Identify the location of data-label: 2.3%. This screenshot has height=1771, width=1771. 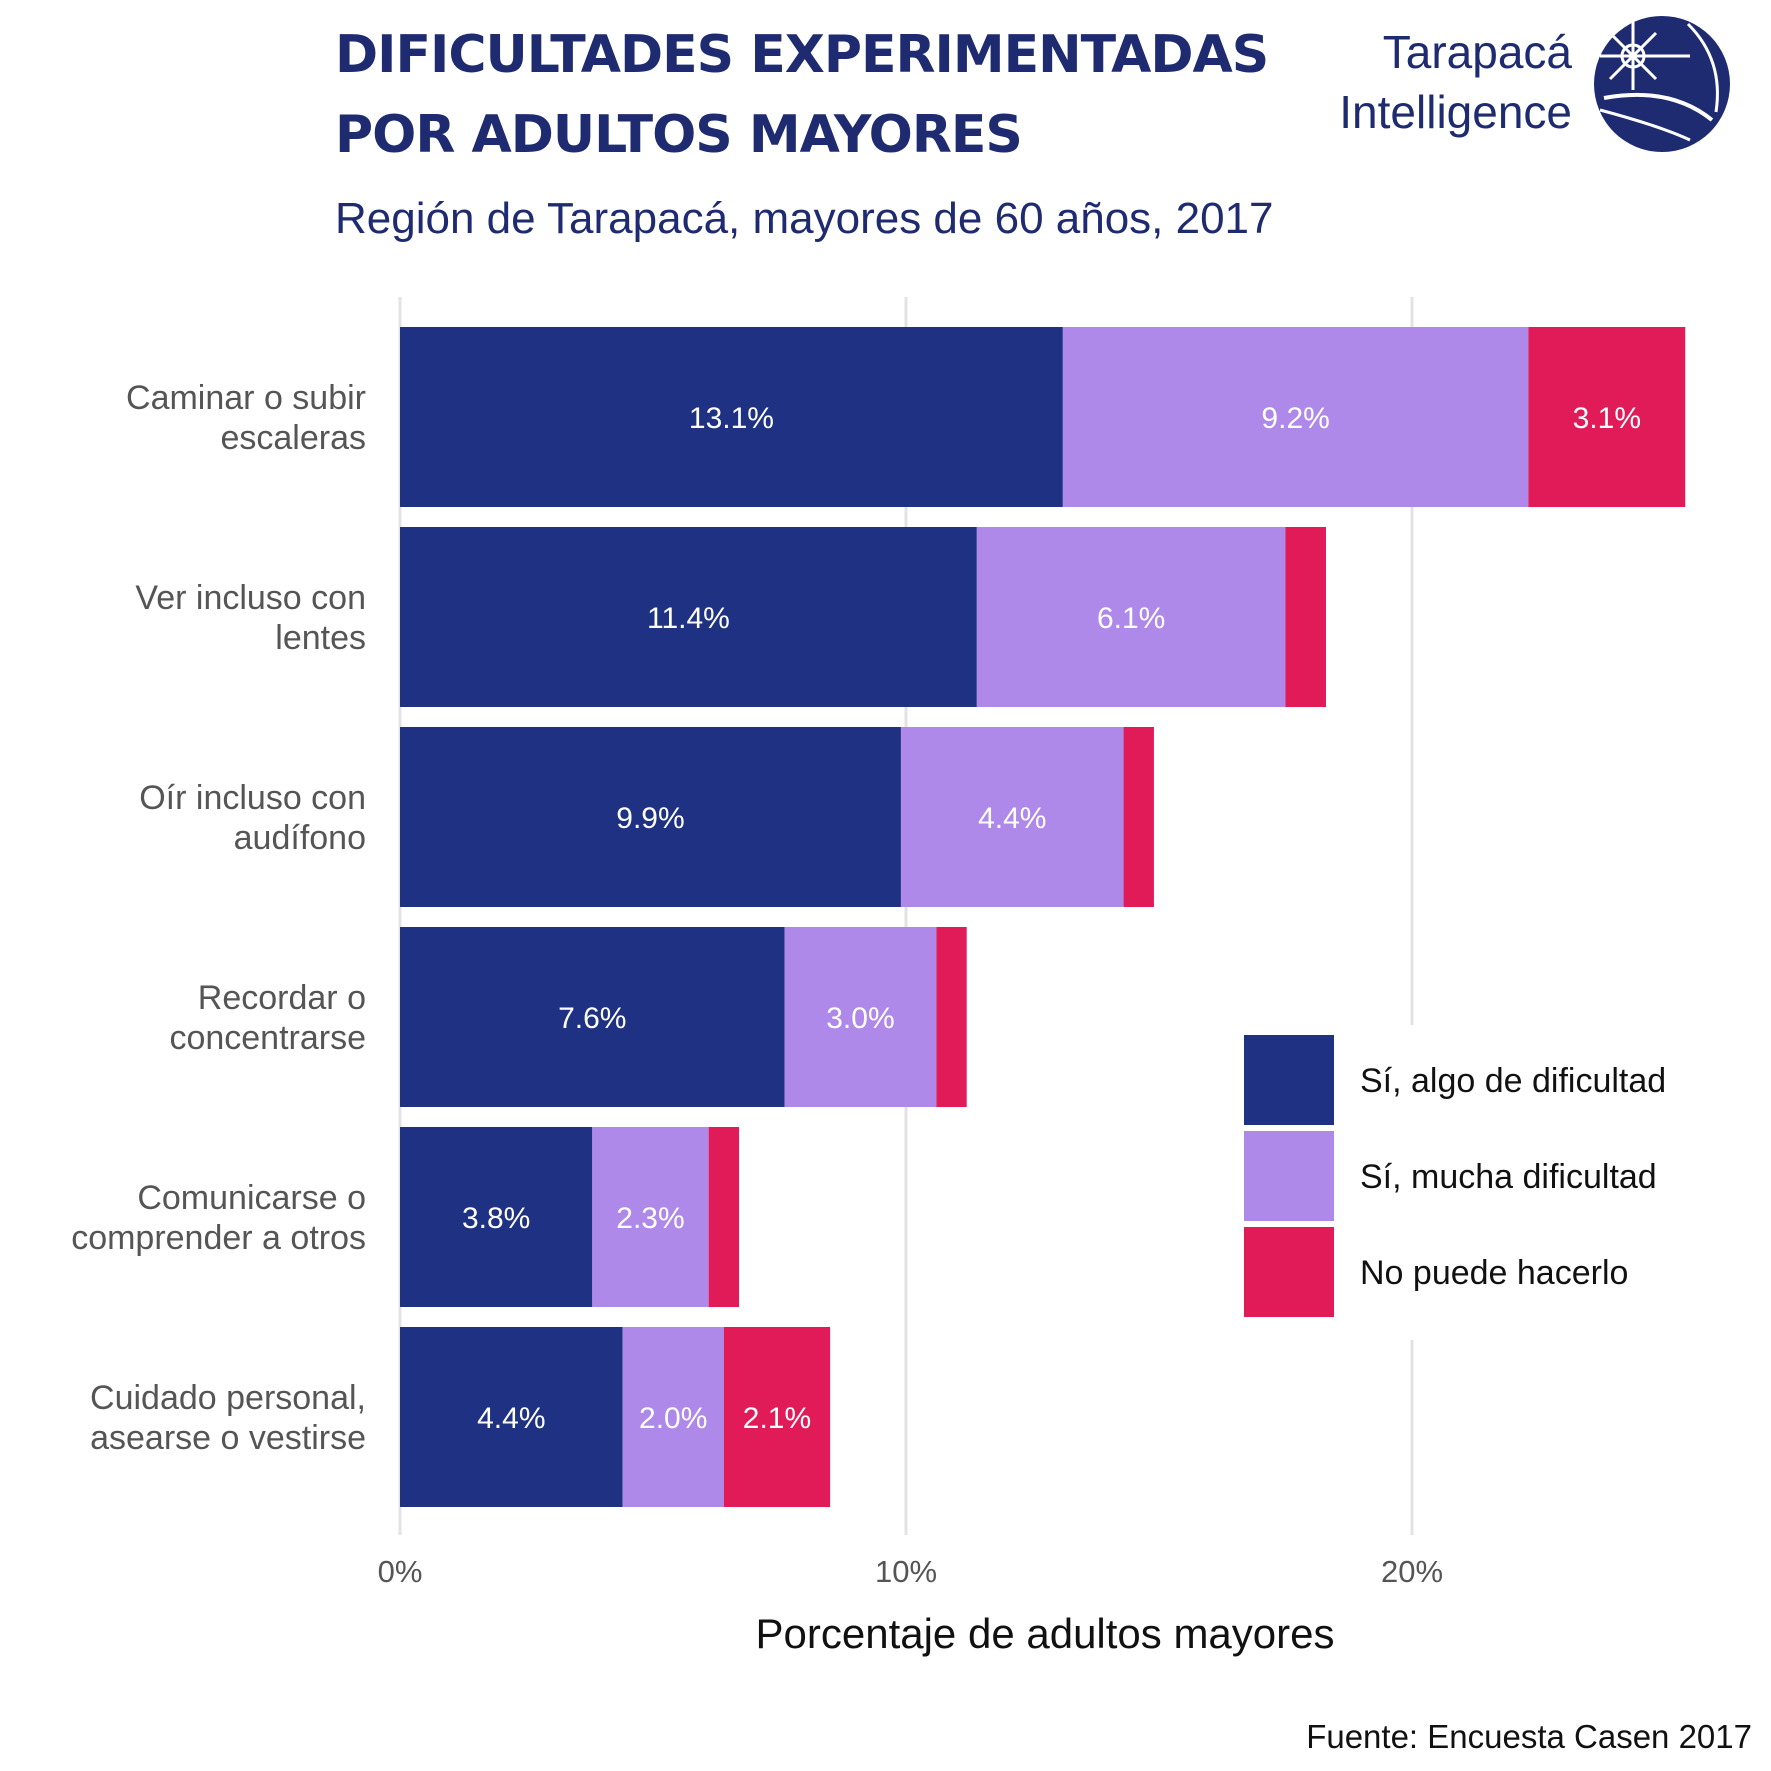
(650, 1218).